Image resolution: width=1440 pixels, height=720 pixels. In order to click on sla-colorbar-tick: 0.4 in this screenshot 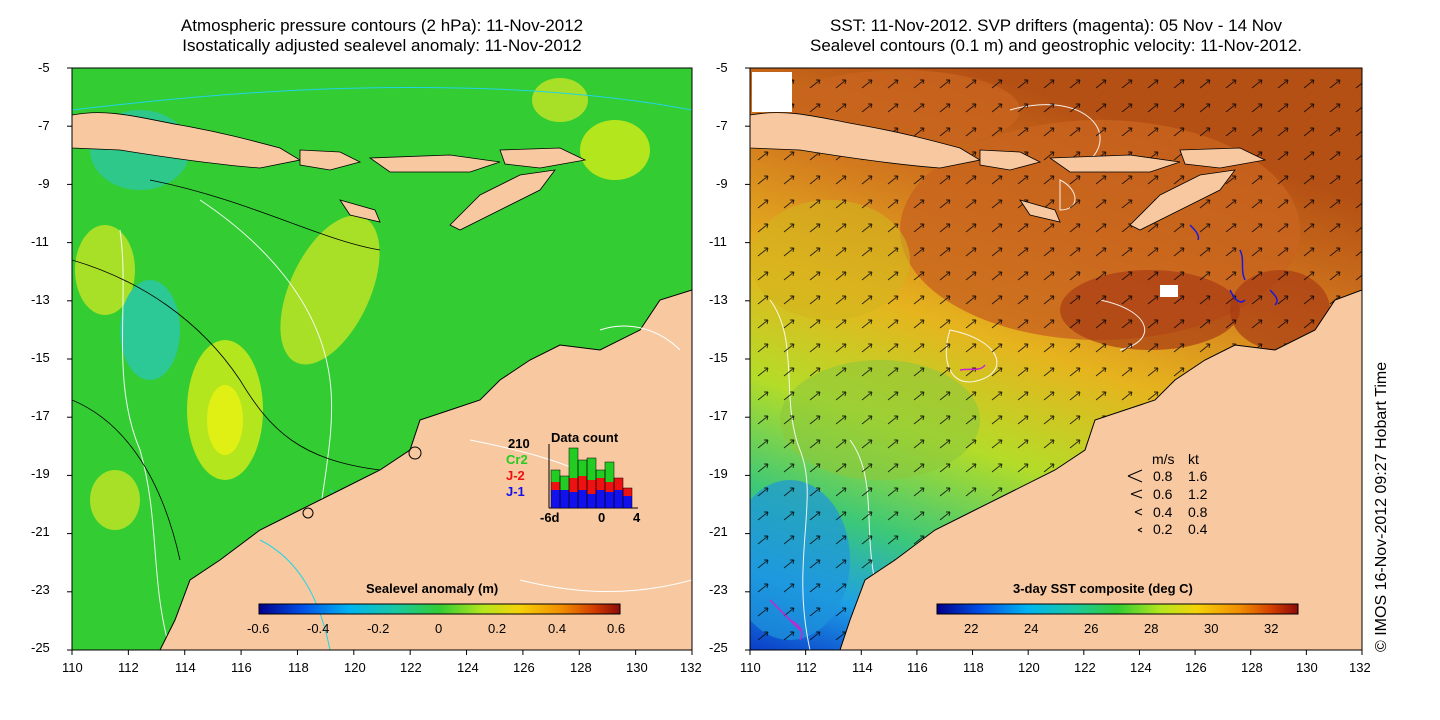, I will do `click(557, 628)`.